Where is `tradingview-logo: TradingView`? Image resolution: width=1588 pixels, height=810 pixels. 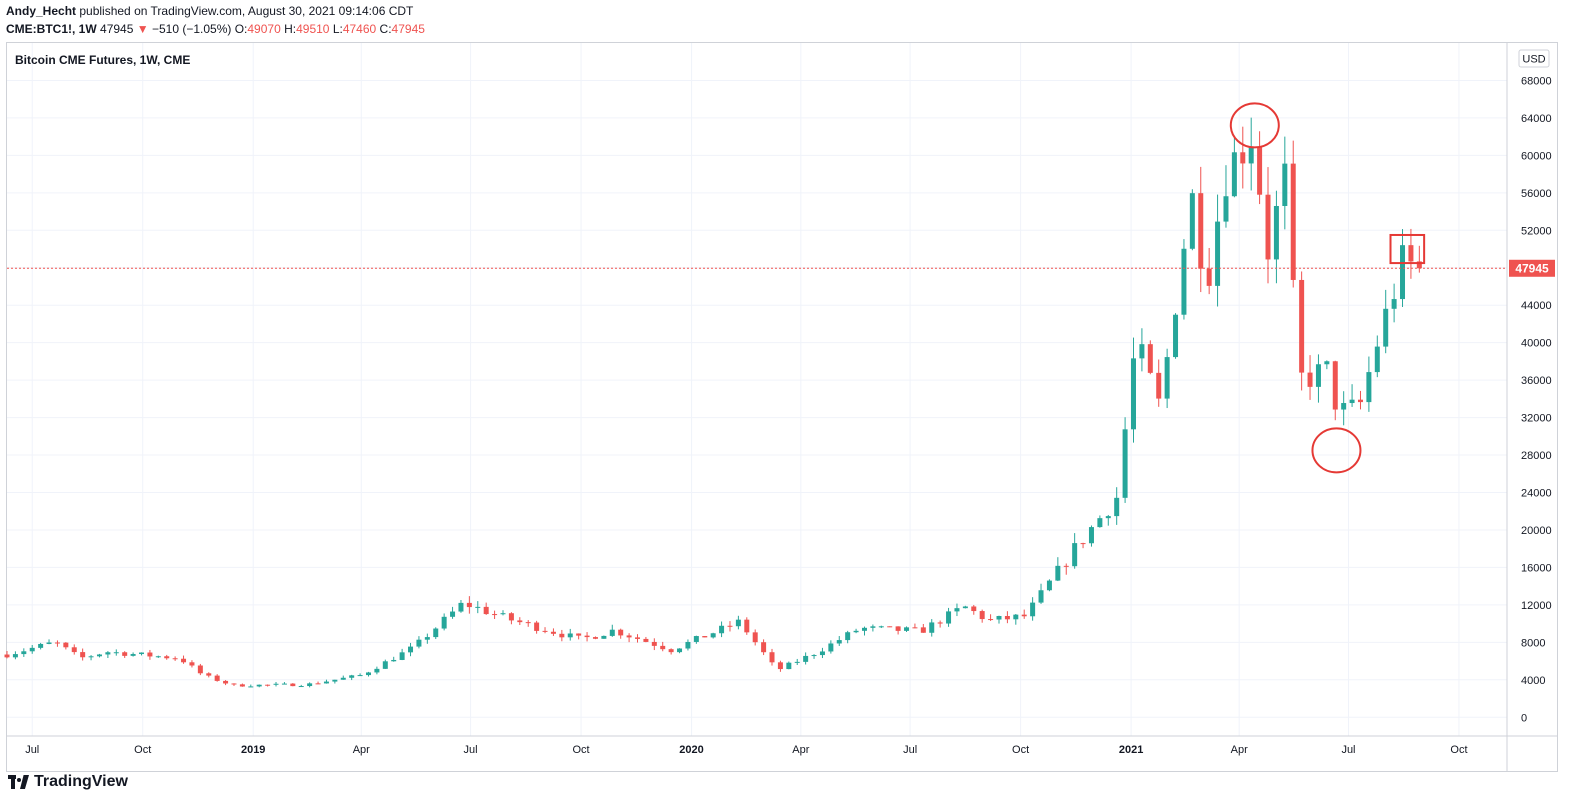
tradingview-logo: TradingView is located at coordinates (68, 782).